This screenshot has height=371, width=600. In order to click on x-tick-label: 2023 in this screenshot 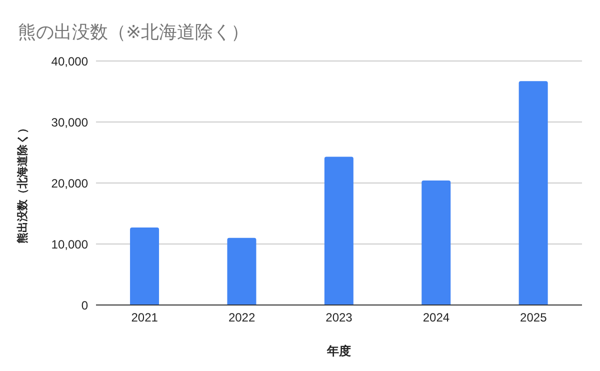, I will do `click(339, 317)`.